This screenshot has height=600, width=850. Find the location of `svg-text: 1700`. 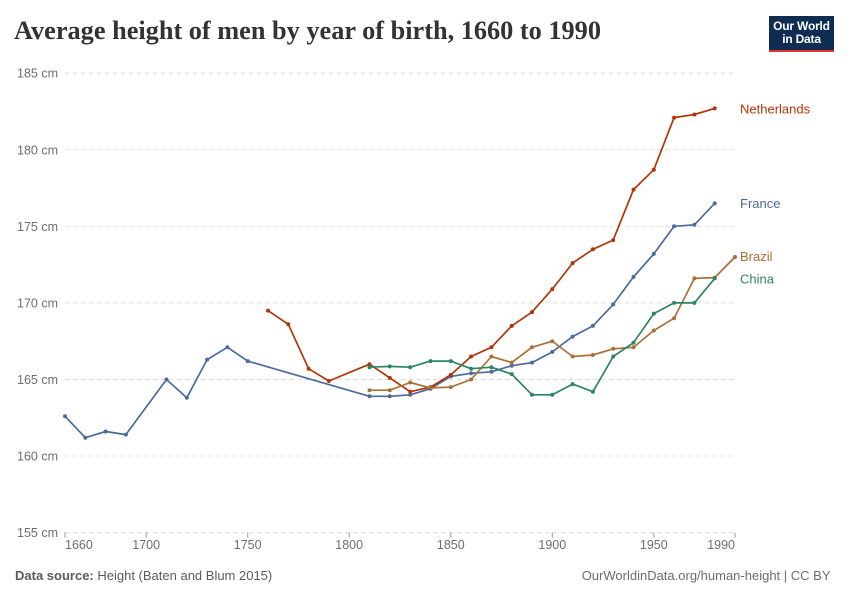

svg-text: 1700 is located at coordinates (146, 545).